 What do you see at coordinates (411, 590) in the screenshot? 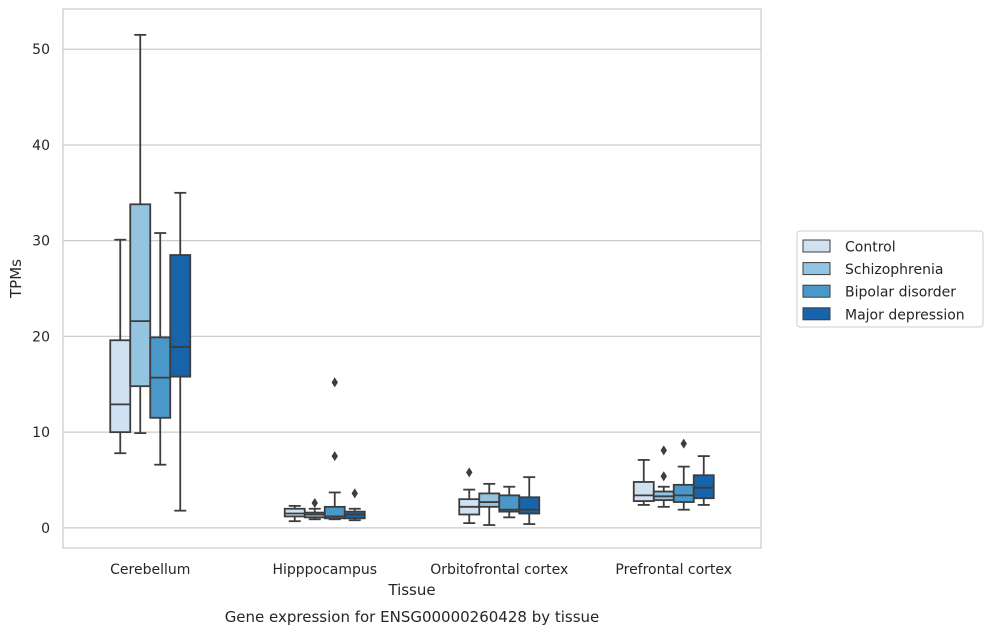
I see `x-axis-label: Tissue` at bounding box center [411, 590].